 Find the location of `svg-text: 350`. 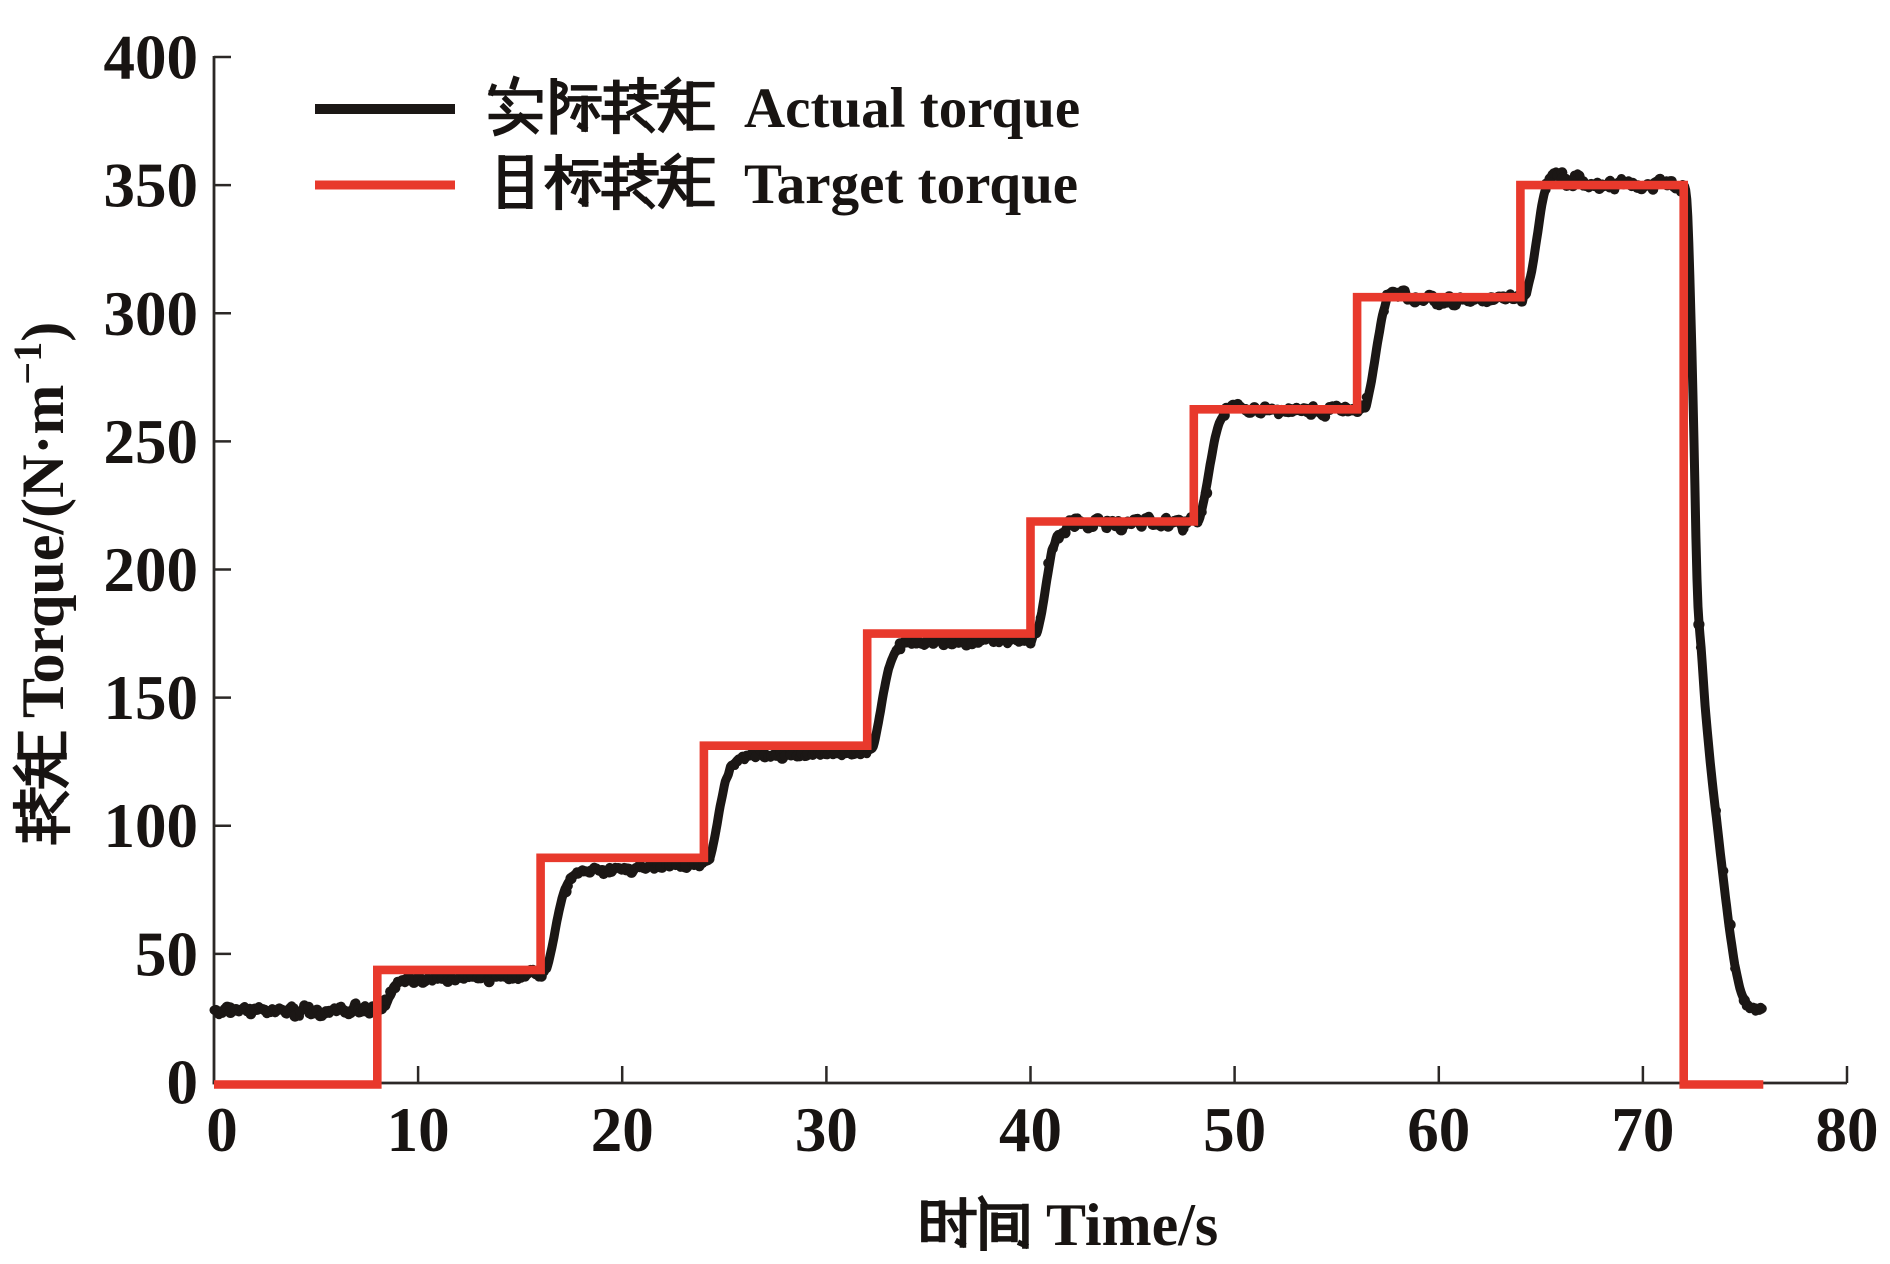

svg-text: 350 is located at coordinates (151, 186).